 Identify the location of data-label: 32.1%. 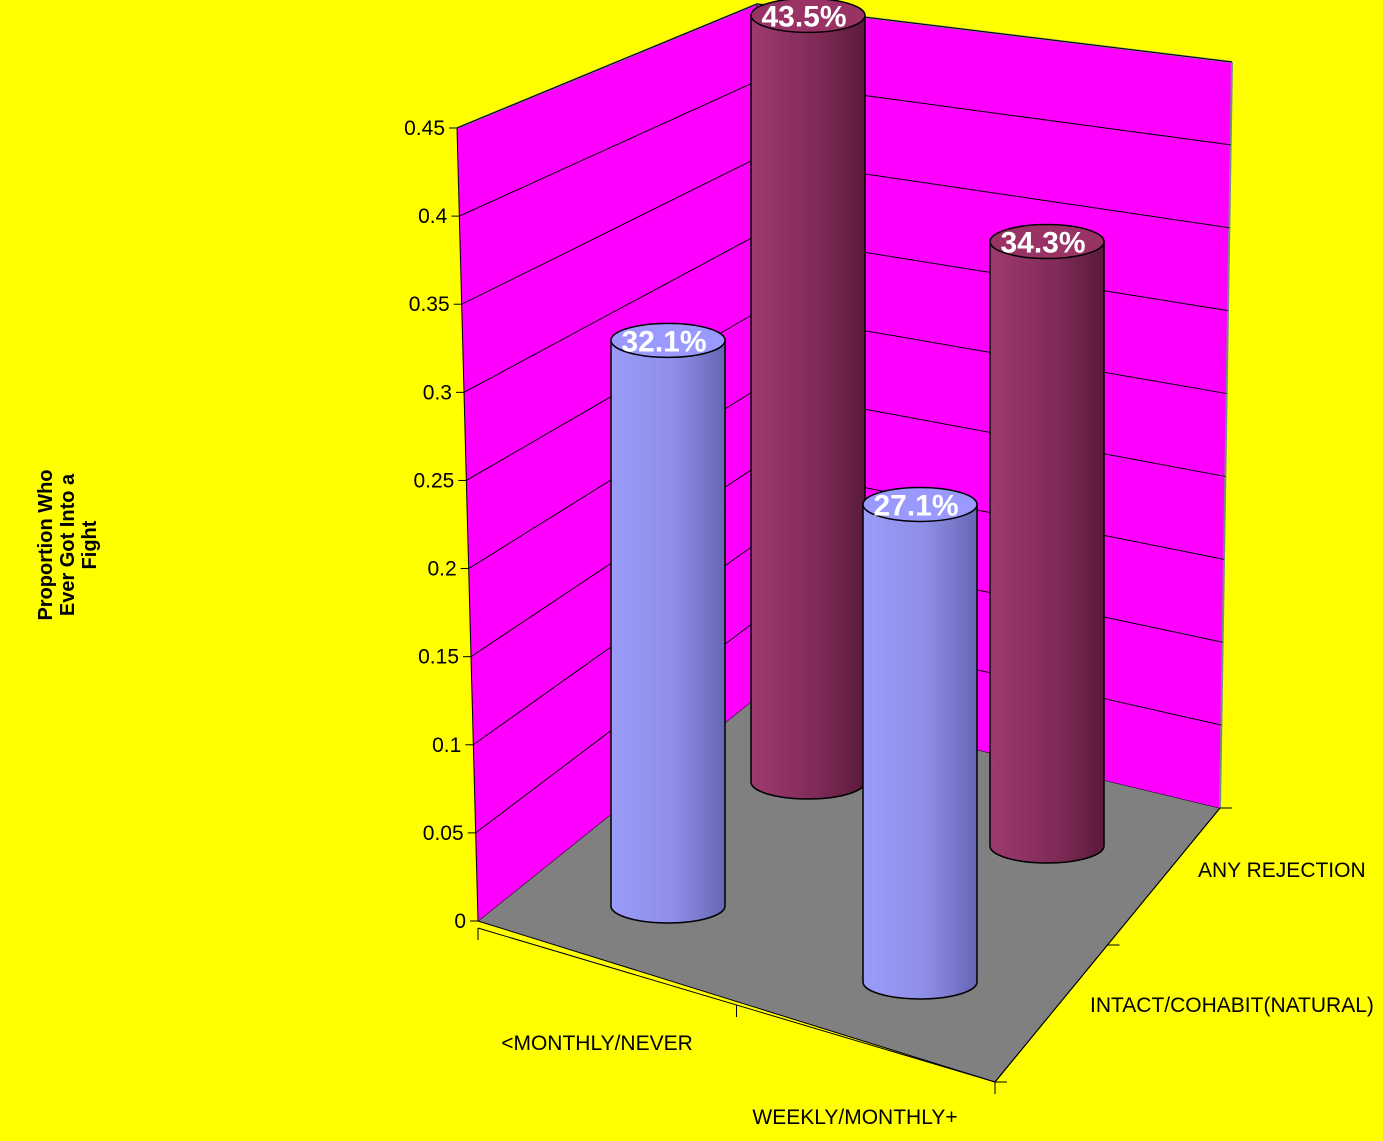
(663, 341).